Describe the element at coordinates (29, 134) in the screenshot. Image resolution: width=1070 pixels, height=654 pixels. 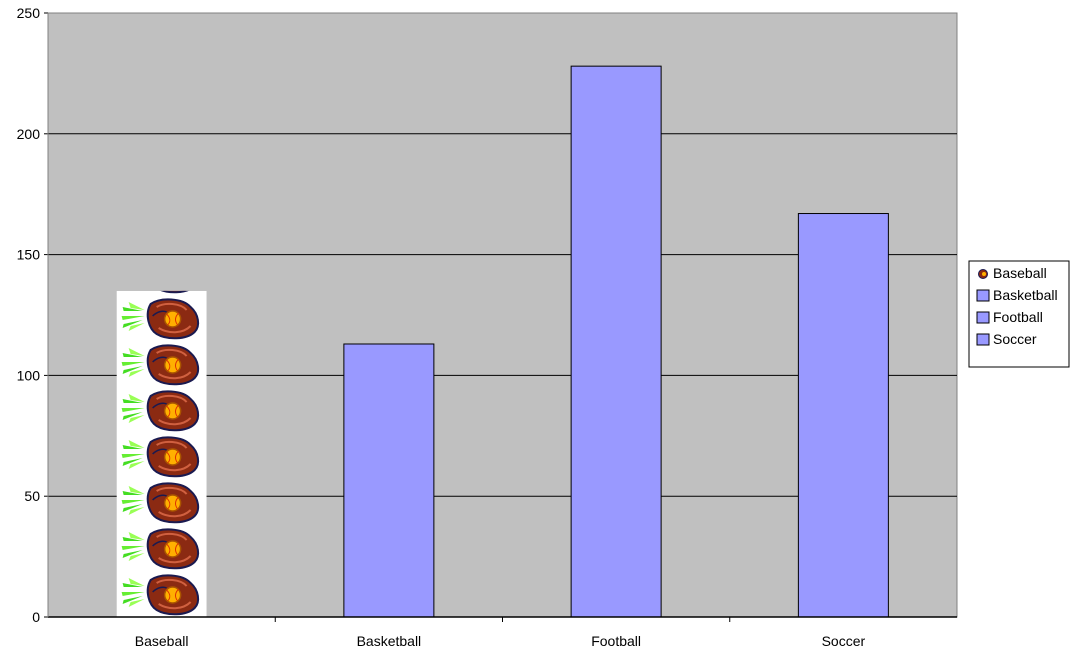
I see `y-tick-label: 200` at that location.